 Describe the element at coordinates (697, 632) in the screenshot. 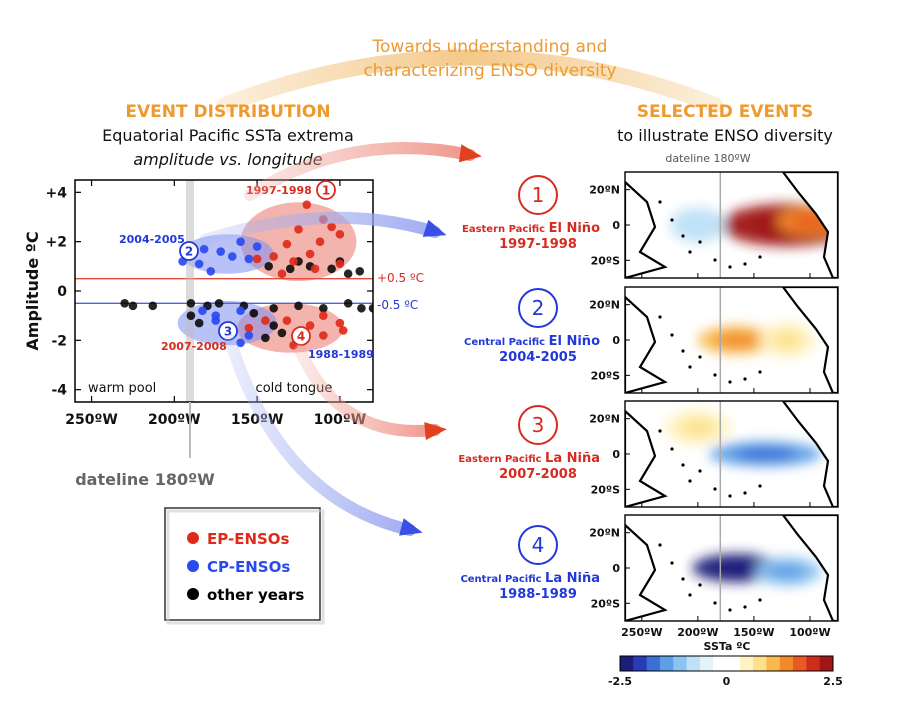

I see `map-lon-label: 200ºW` at that location.